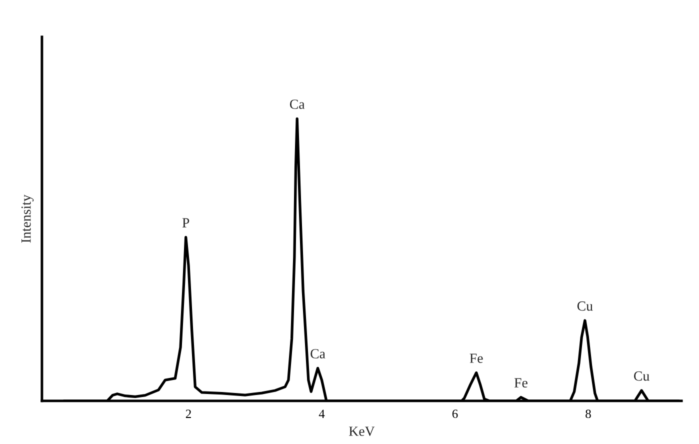 The image size is (699, 444). I want to click on x-axis-title: KeV, so click(362, 431).